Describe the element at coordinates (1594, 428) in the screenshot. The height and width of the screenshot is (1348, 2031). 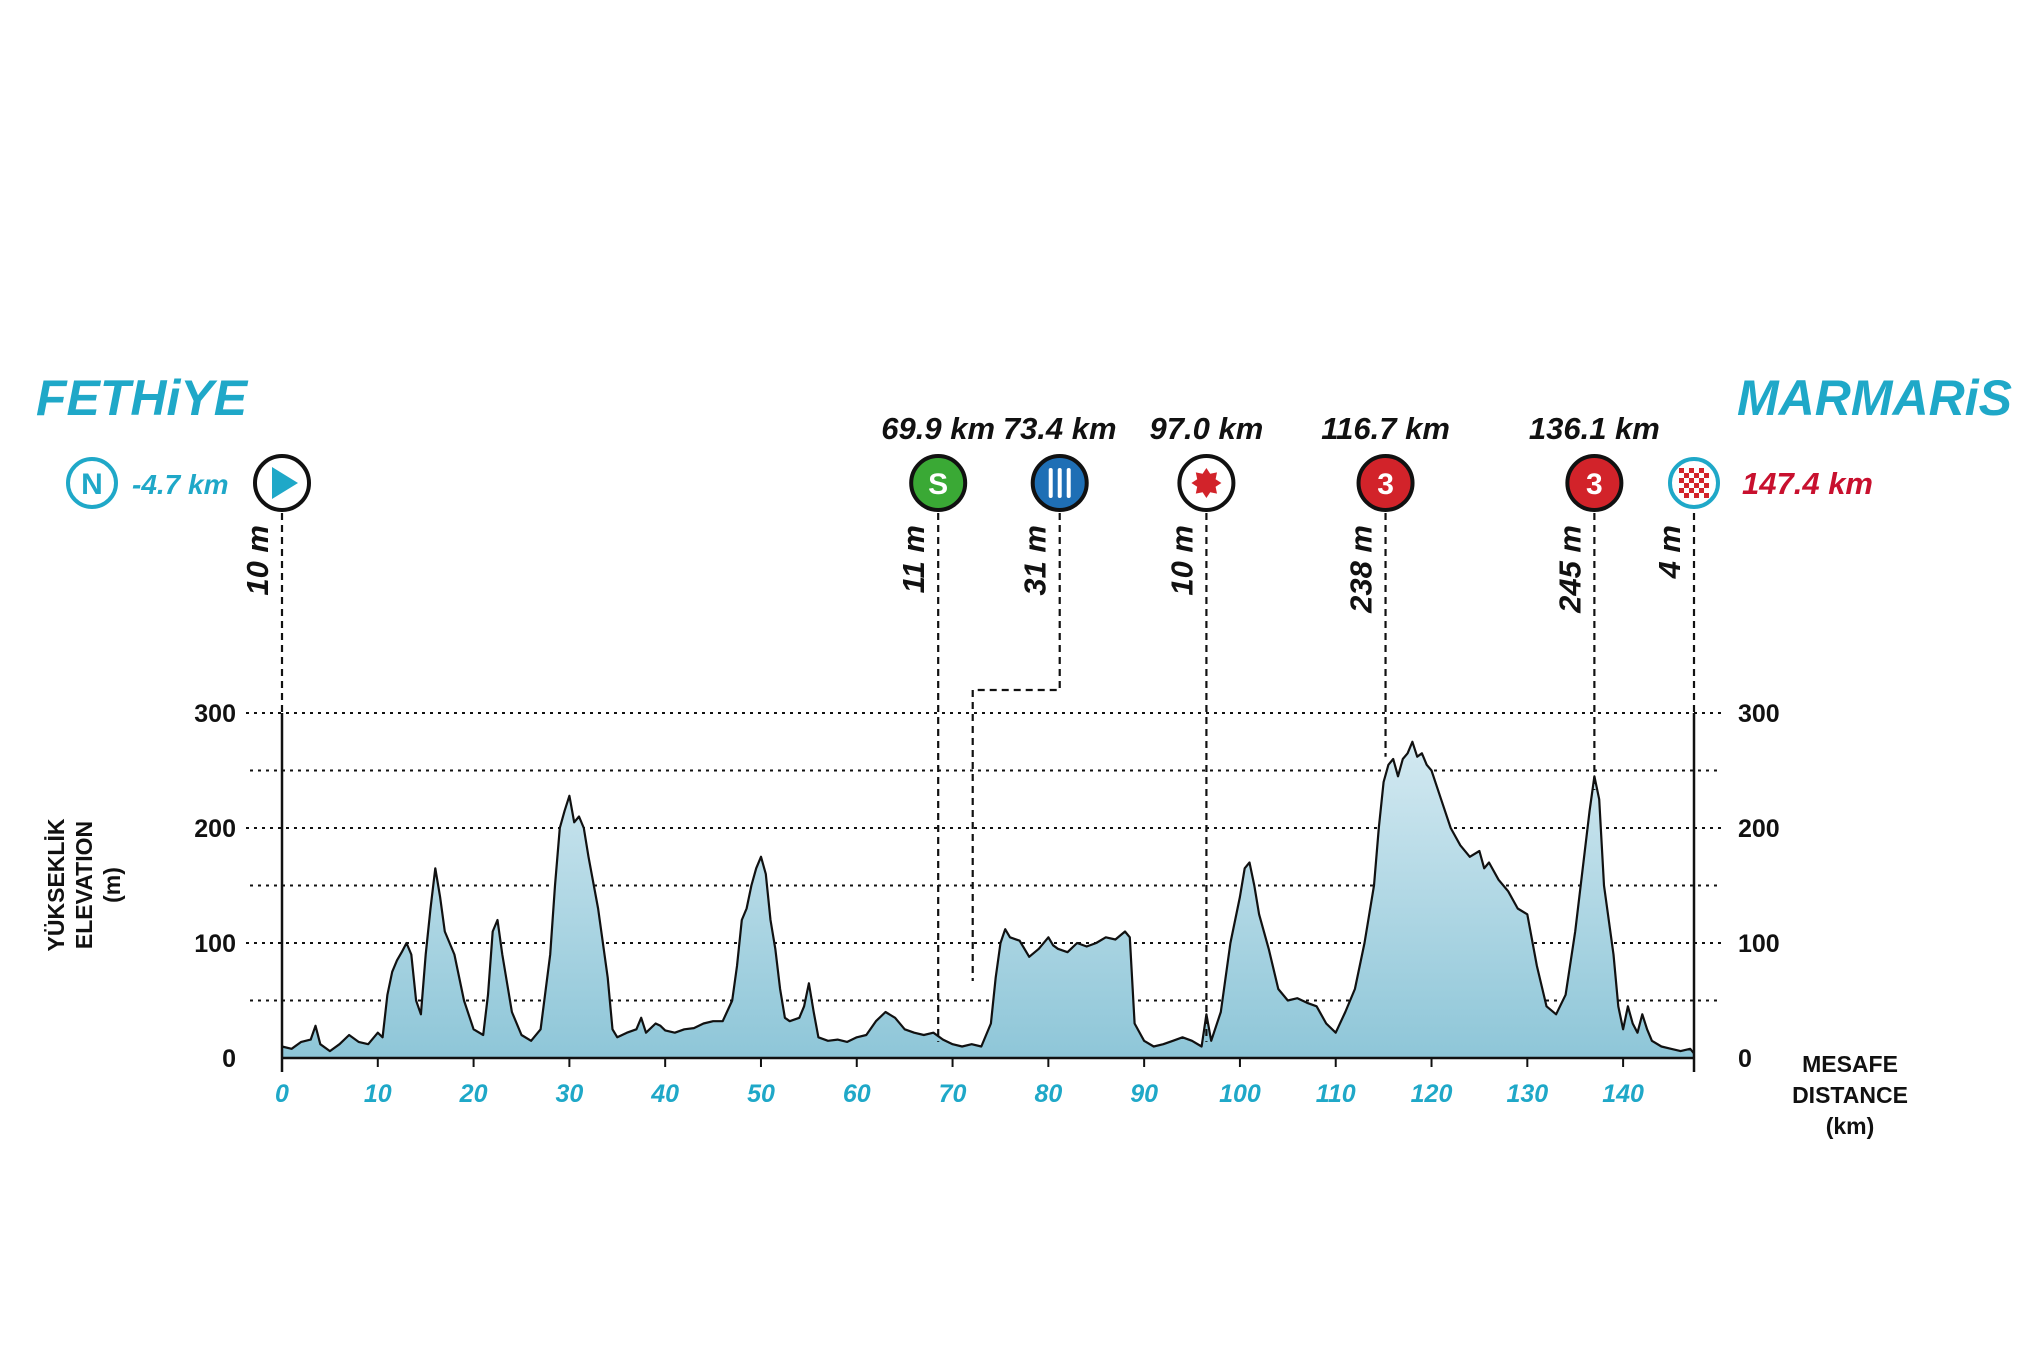
I see `marker-km-label: 136.1 km` at that location.